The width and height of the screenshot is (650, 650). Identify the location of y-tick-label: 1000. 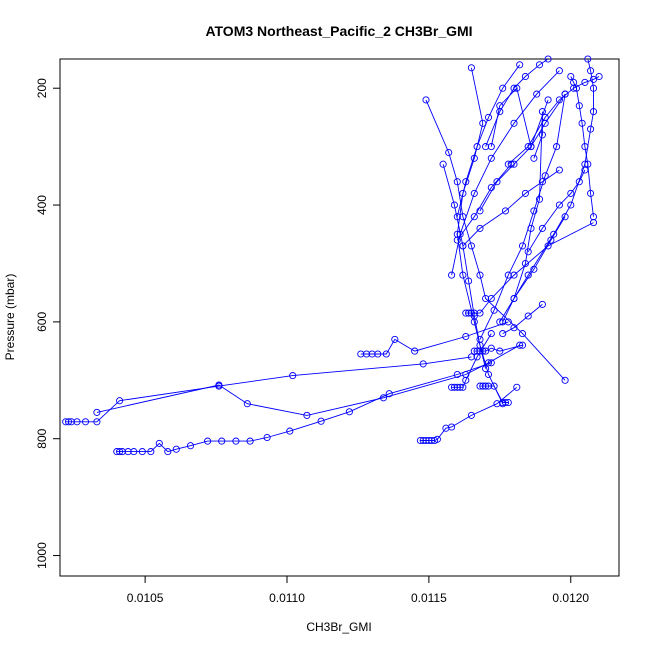
(42, 555).